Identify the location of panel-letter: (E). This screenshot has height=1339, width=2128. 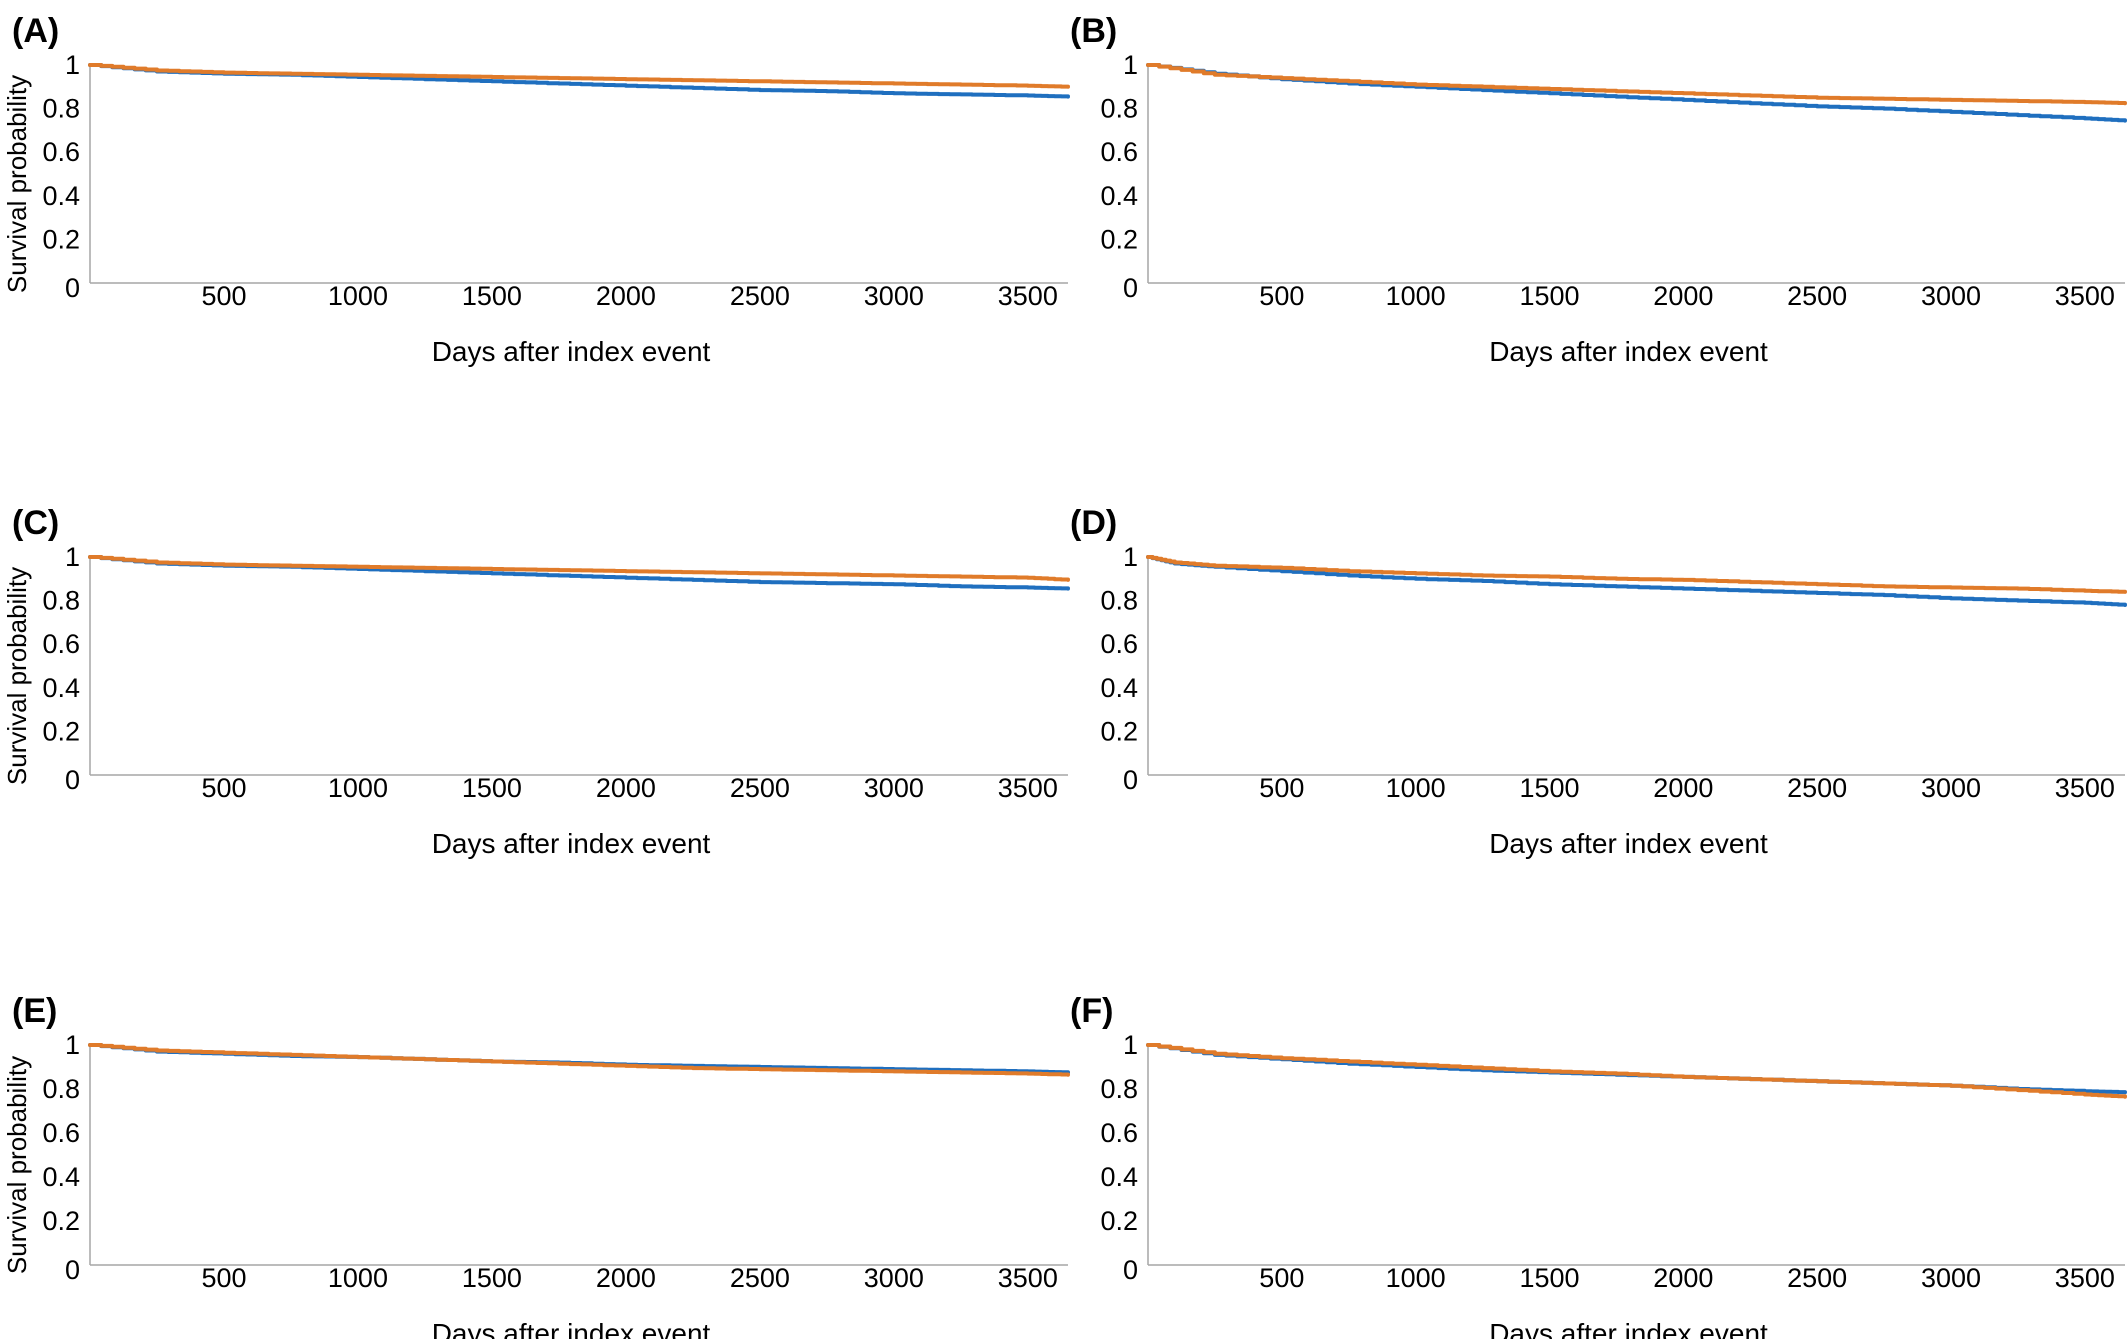
(34, 1011).